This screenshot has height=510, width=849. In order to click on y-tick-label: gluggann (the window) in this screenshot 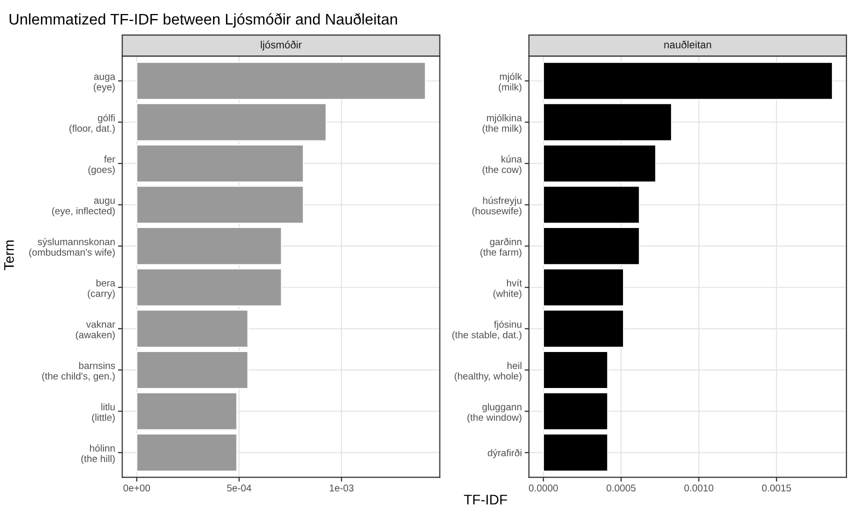, I will do `click(494, 413)`.